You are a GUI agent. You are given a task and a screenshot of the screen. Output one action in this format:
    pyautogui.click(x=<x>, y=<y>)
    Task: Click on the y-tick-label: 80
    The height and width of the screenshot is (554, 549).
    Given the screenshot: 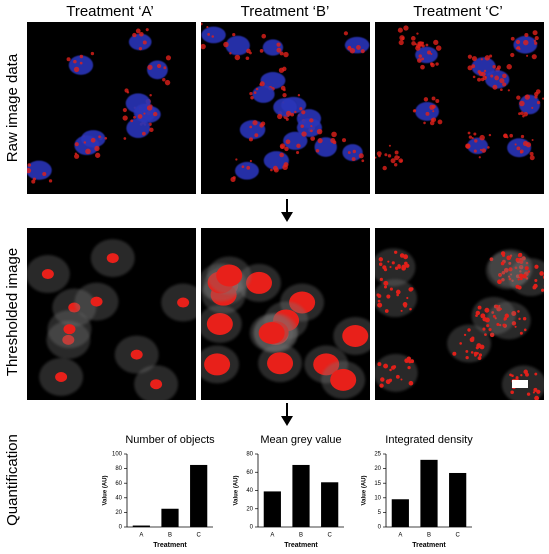 What is the action you would take?
    pyautogui.click(x=118, y=469)
    